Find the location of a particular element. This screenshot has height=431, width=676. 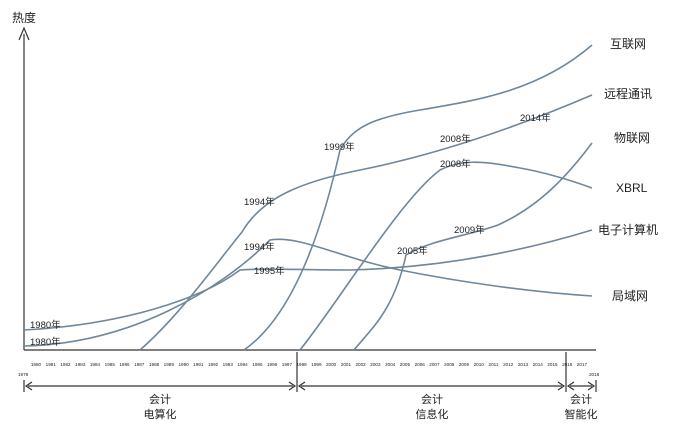

x-tick-label: 1985 is located at coordinates (110, 364).